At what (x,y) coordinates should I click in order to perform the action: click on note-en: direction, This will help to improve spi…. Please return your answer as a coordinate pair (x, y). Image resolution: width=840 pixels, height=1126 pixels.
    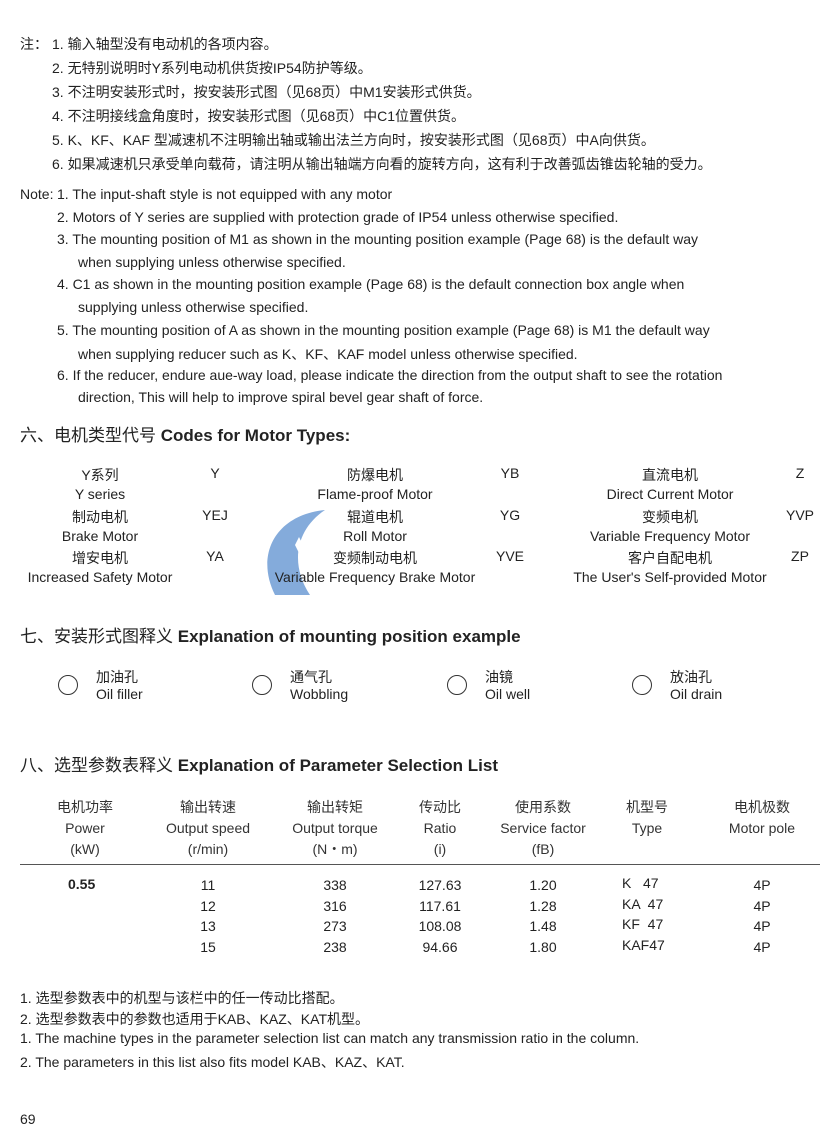
    Looking at the image, I should click on (281, 397).